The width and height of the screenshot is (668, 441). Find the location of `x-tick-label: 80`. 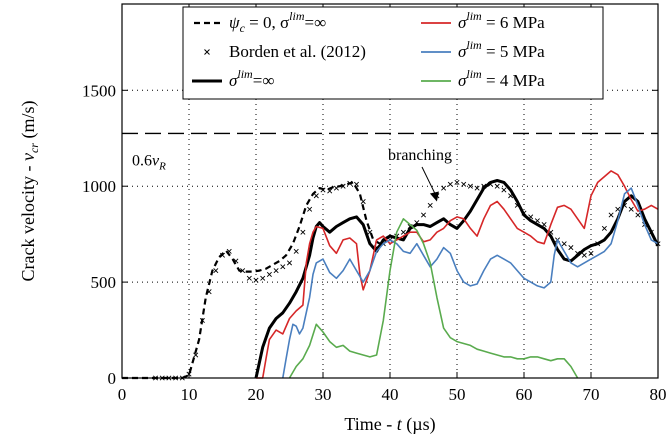

x-tick-label: 80 is located at coordinates (658, 394).